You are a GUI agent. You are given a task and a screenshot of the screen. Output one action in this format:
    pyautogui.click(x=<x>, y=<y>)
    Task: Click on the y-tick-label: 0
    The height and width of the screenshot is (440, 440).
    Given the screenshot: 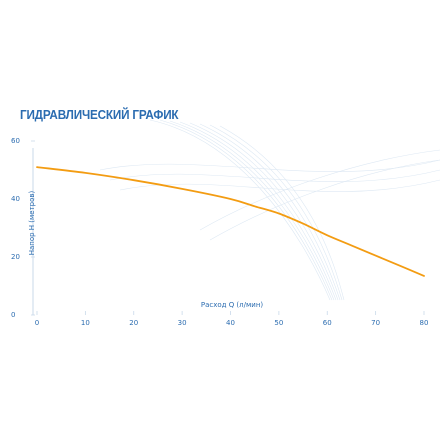 What is the action you would take?
    pyautogui.click(x=13, y=315)
    